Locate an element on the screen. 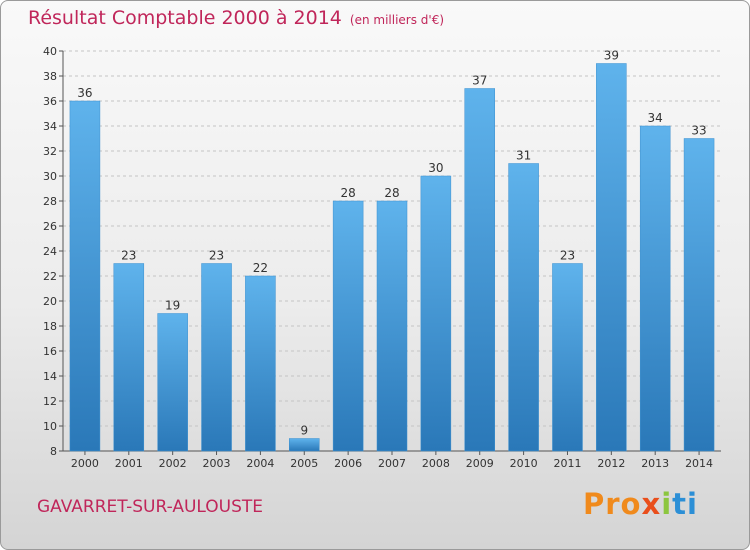 This screenshot has width=750, height=550. y-tick-label: 8 is located at coordinates (53, 451).